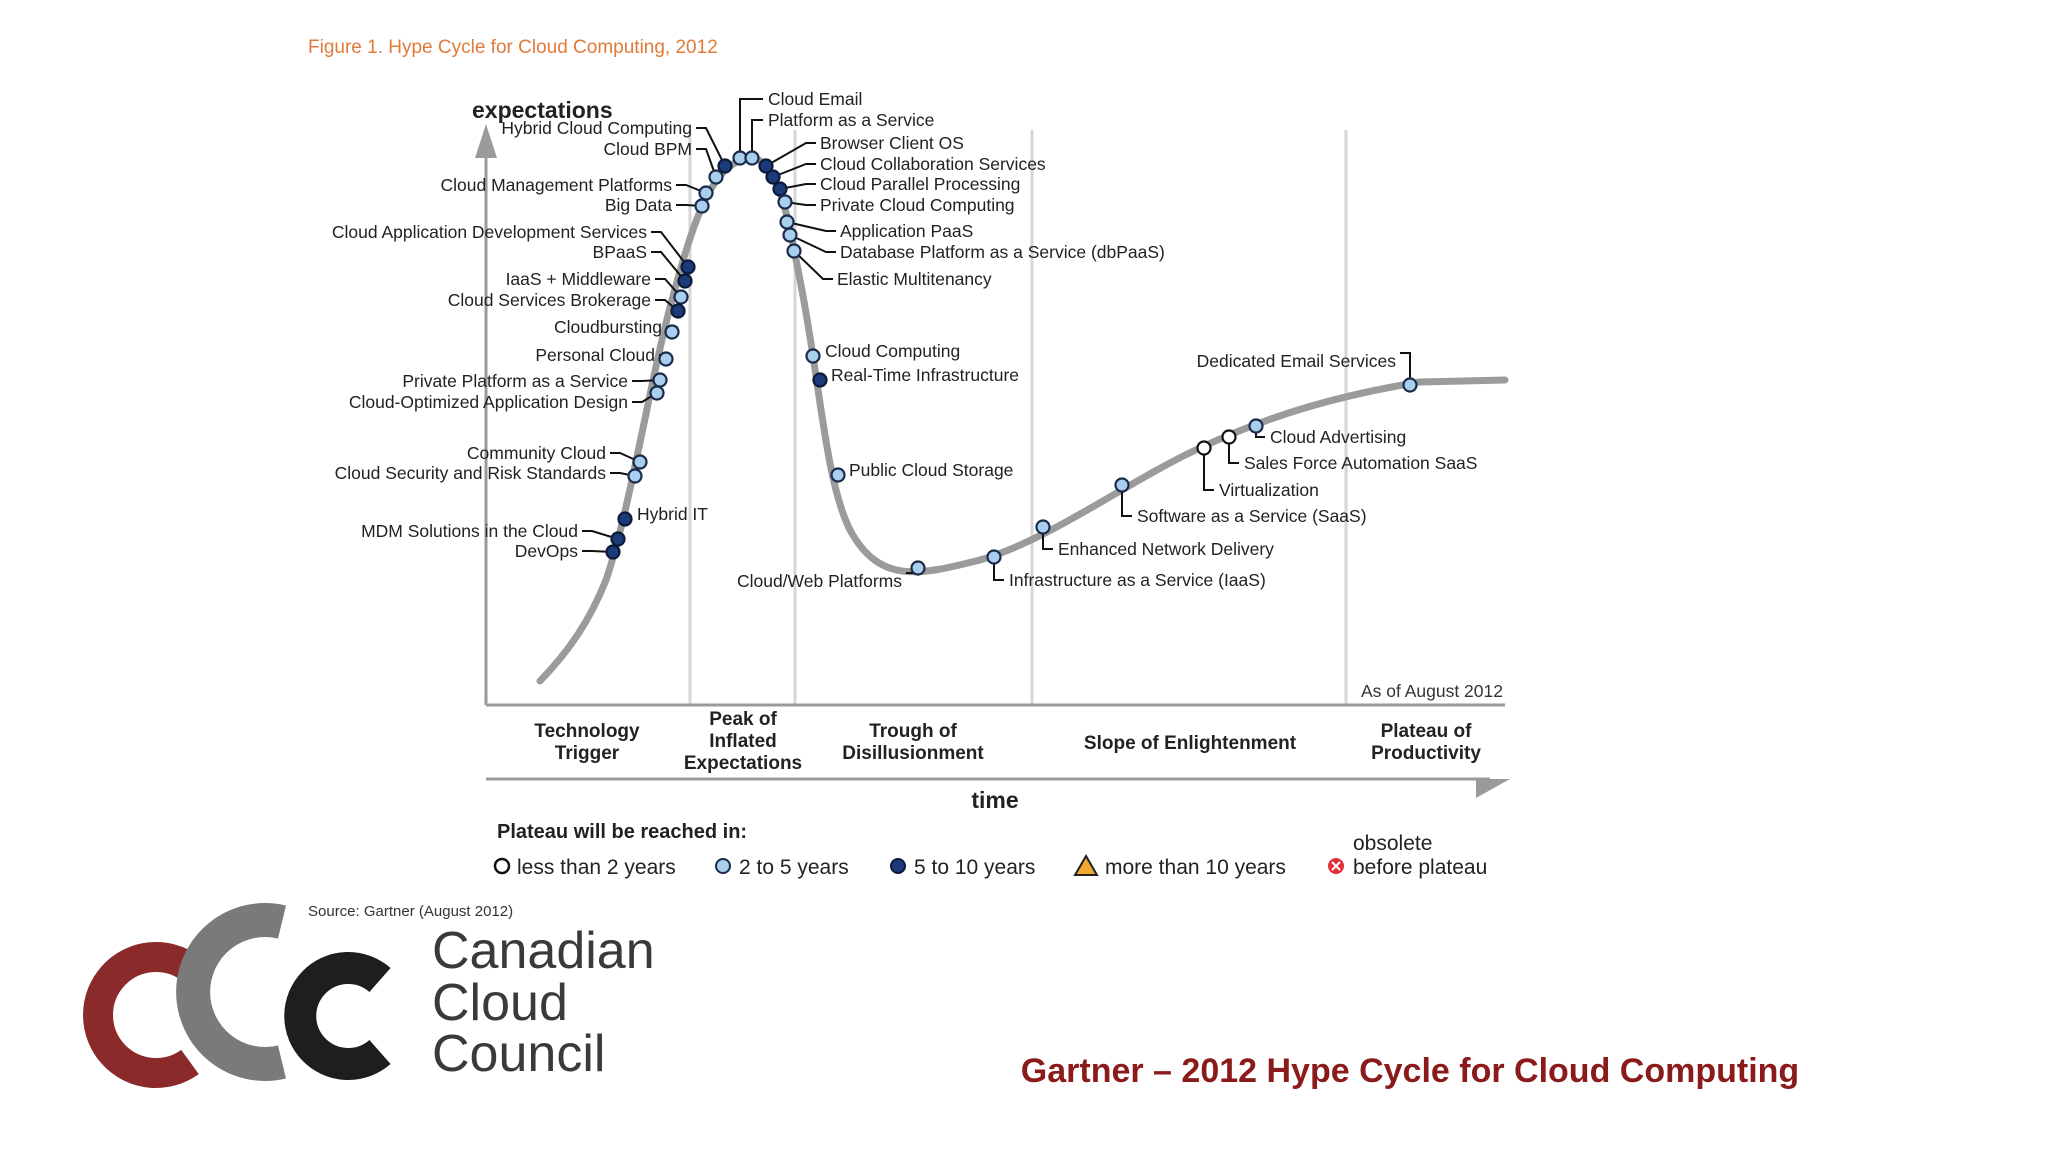 This screenshot has width=2048, height=1152. I want to click on tech-label-personal-cloud: Personal Cloud, so click(595, 355).